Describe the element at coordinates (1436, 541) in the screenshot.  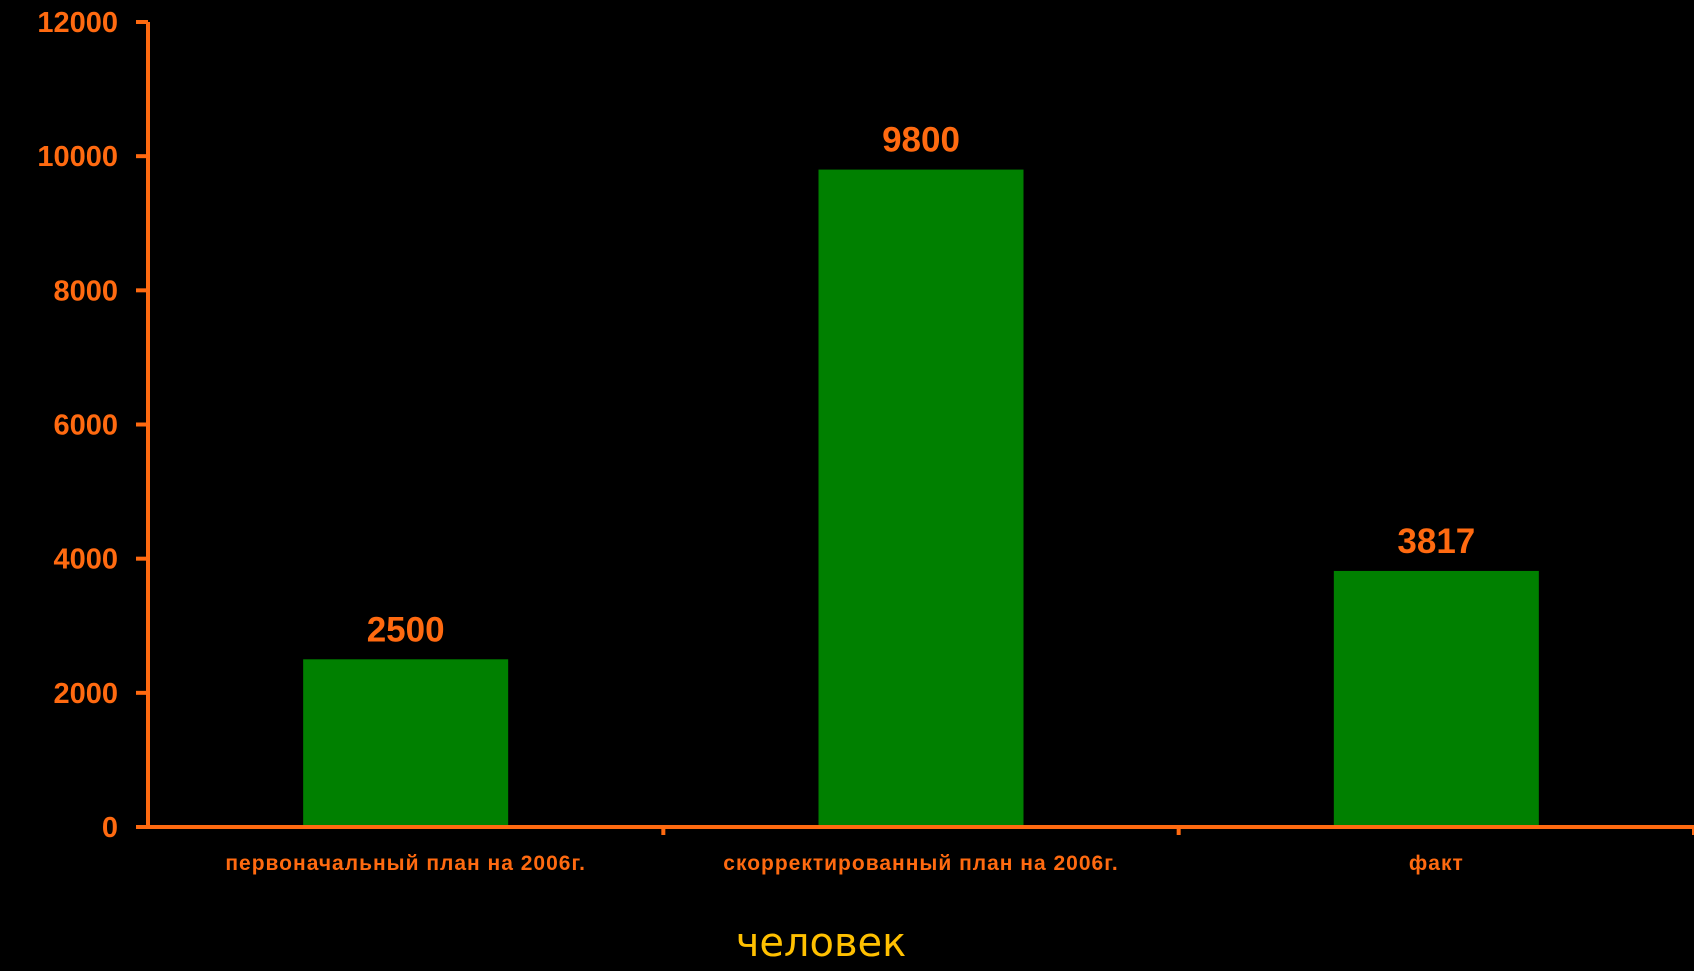
I see `bar-value-label: 3817` at that location.